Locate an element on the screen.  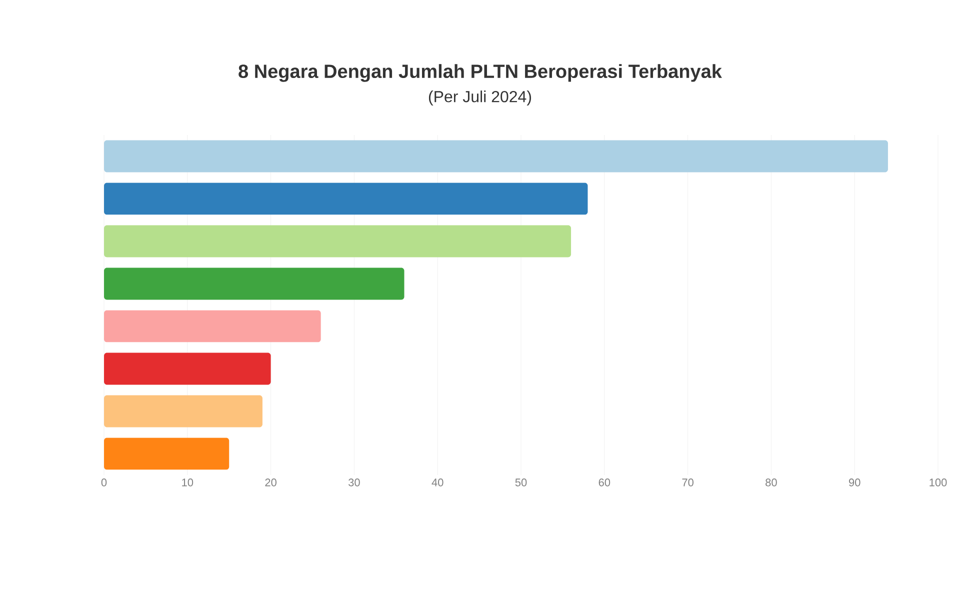
x-tick-label: 80 is located at coordinates (771, 482).